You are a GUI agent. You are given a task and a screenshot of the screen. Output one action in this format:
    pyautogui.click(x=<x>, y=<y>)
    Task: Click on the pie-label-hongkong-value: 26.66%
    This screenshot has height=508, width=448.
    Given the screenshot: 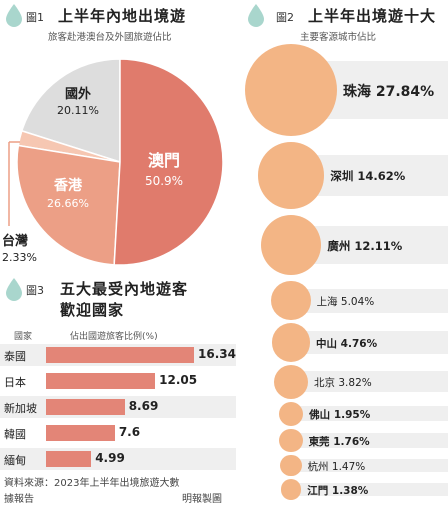 What is the action you would take?
    pyautogui.click(x=68, y=203)
    